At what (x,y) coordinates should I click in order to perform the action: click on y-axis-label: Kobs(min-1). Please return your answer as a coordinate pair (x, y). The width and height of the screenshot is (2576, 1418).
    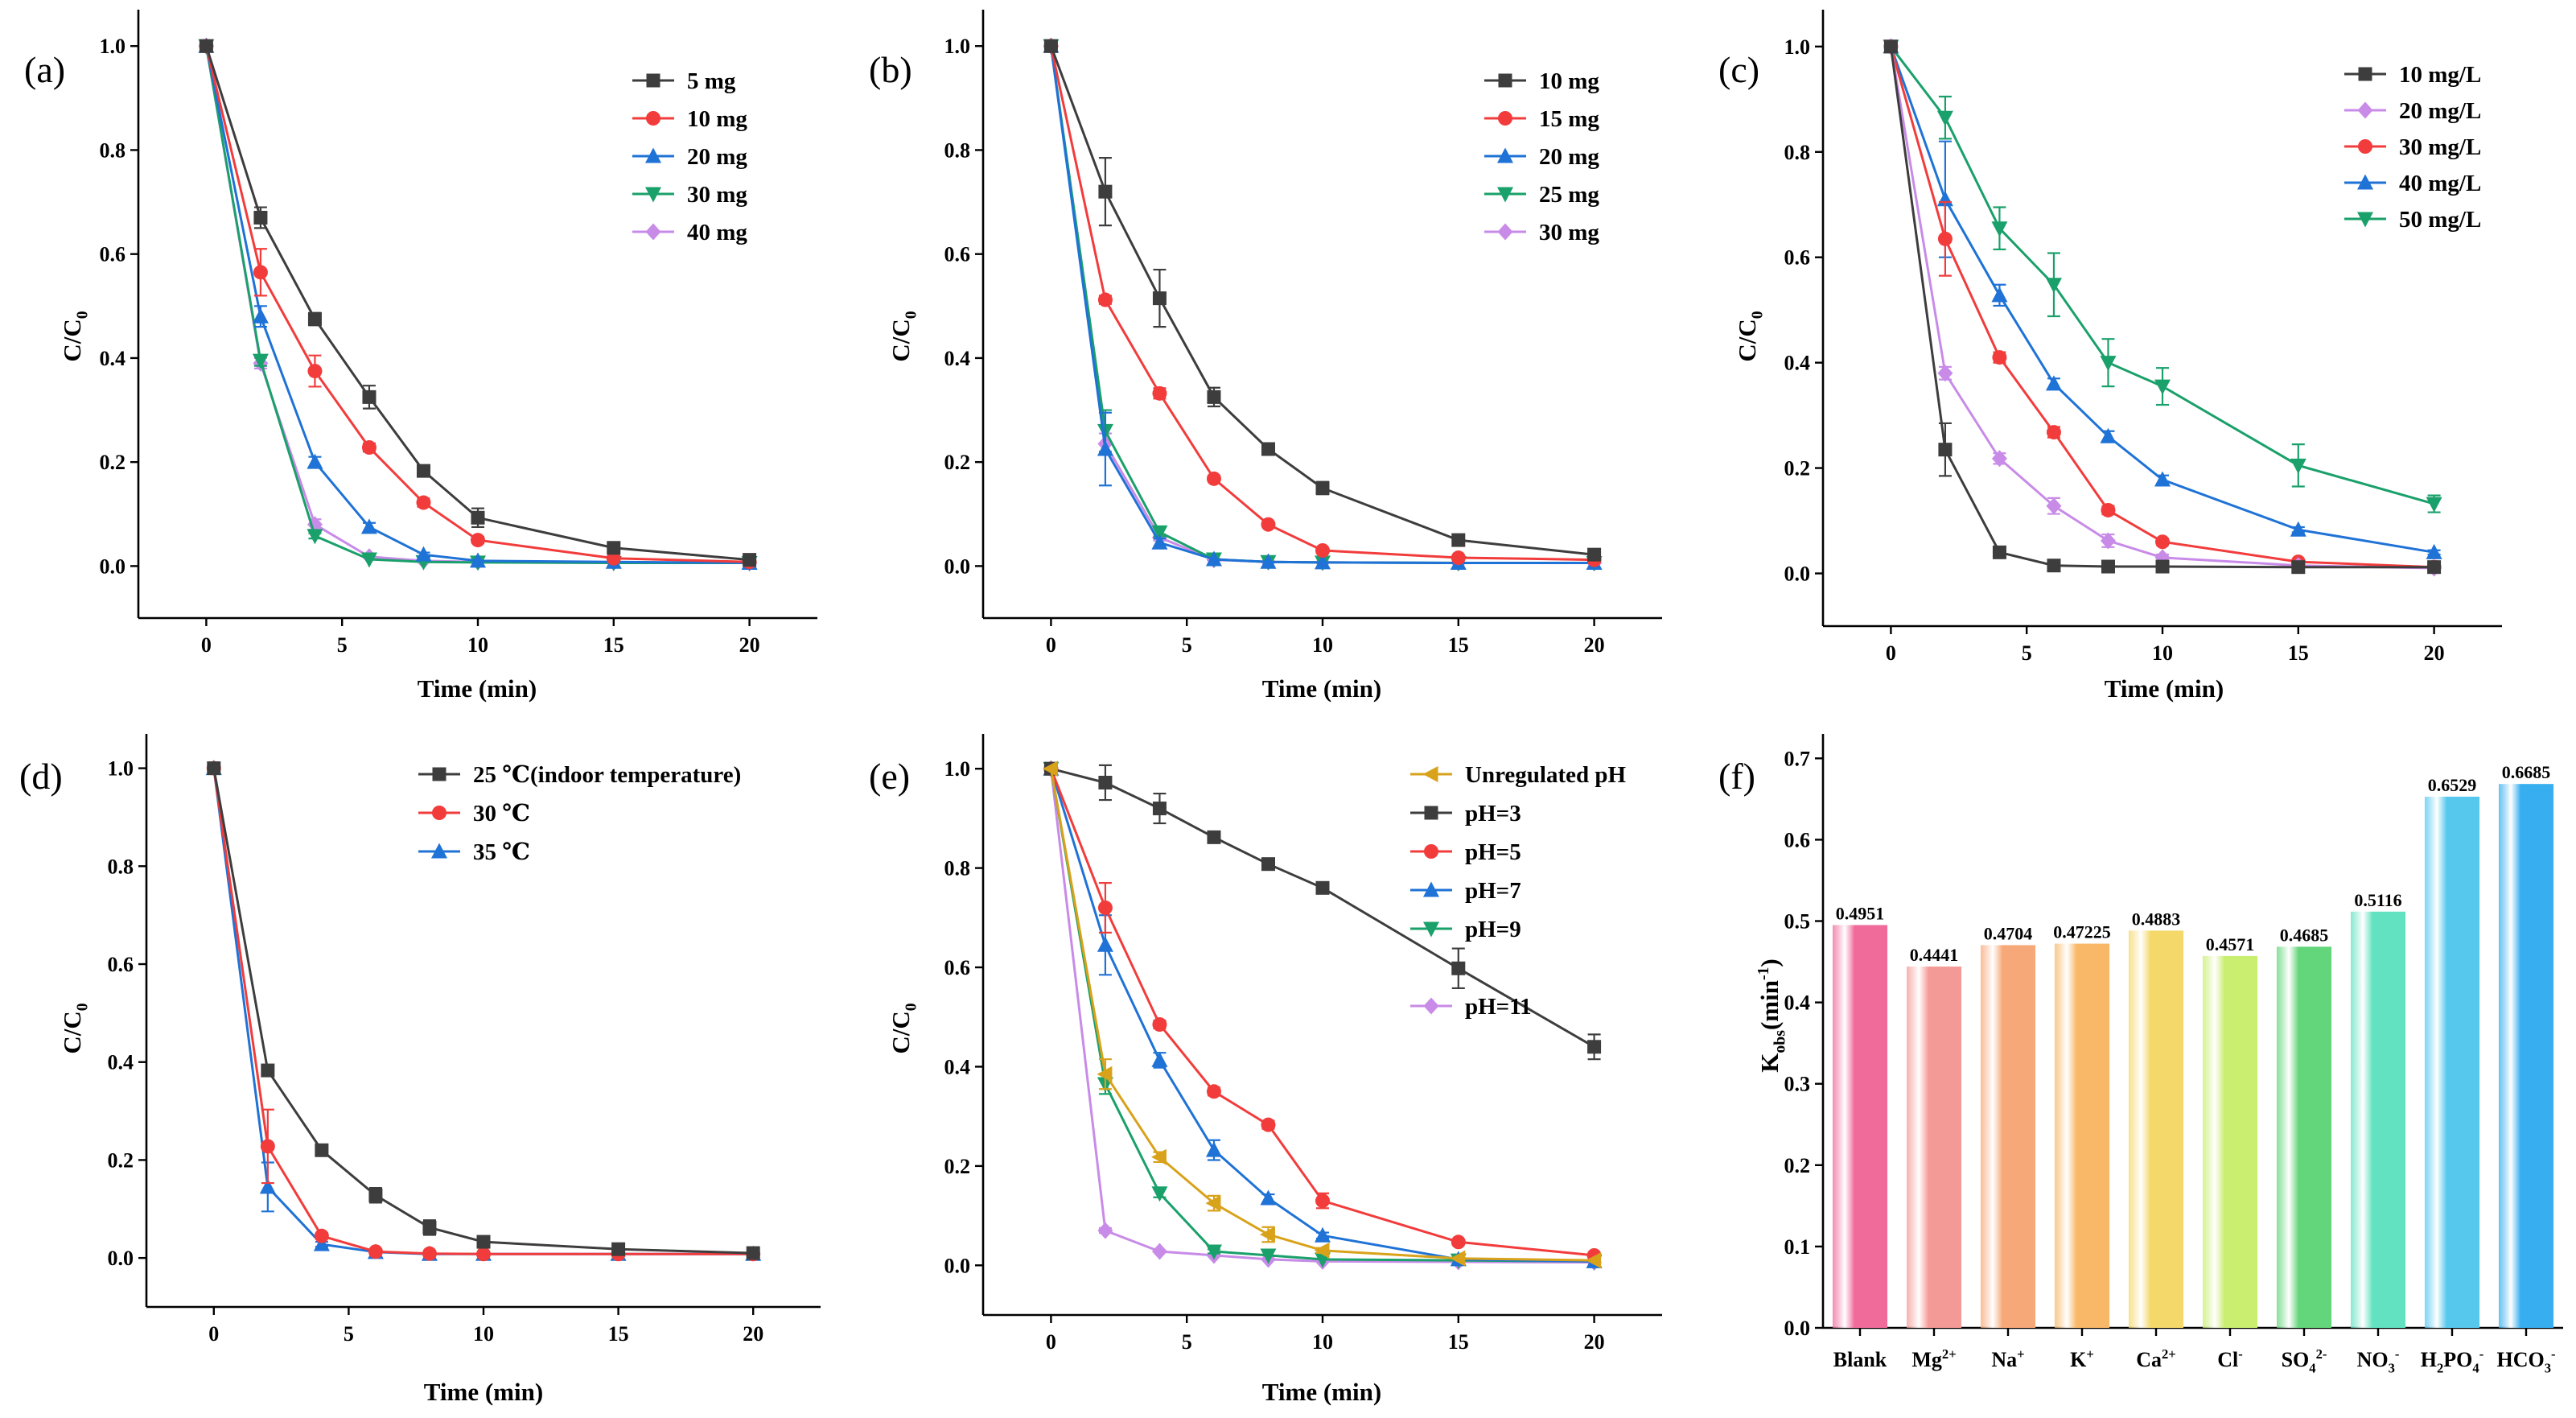
    Looking at the image, I should click on (1772, 1016).